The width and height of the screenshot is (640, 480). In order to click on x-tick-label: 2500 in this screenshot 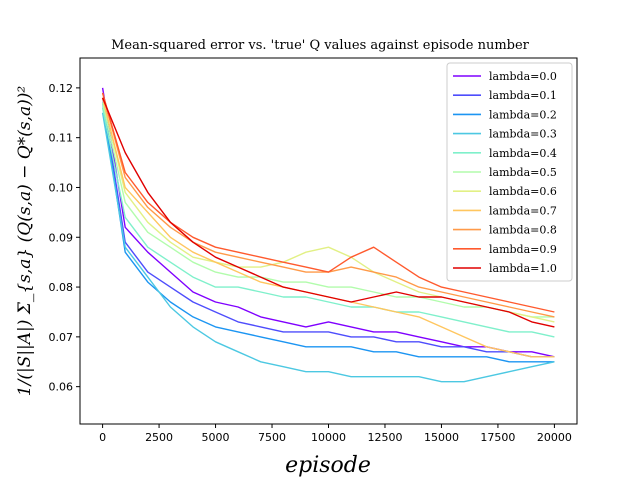, I will do `click(159, 437)`.